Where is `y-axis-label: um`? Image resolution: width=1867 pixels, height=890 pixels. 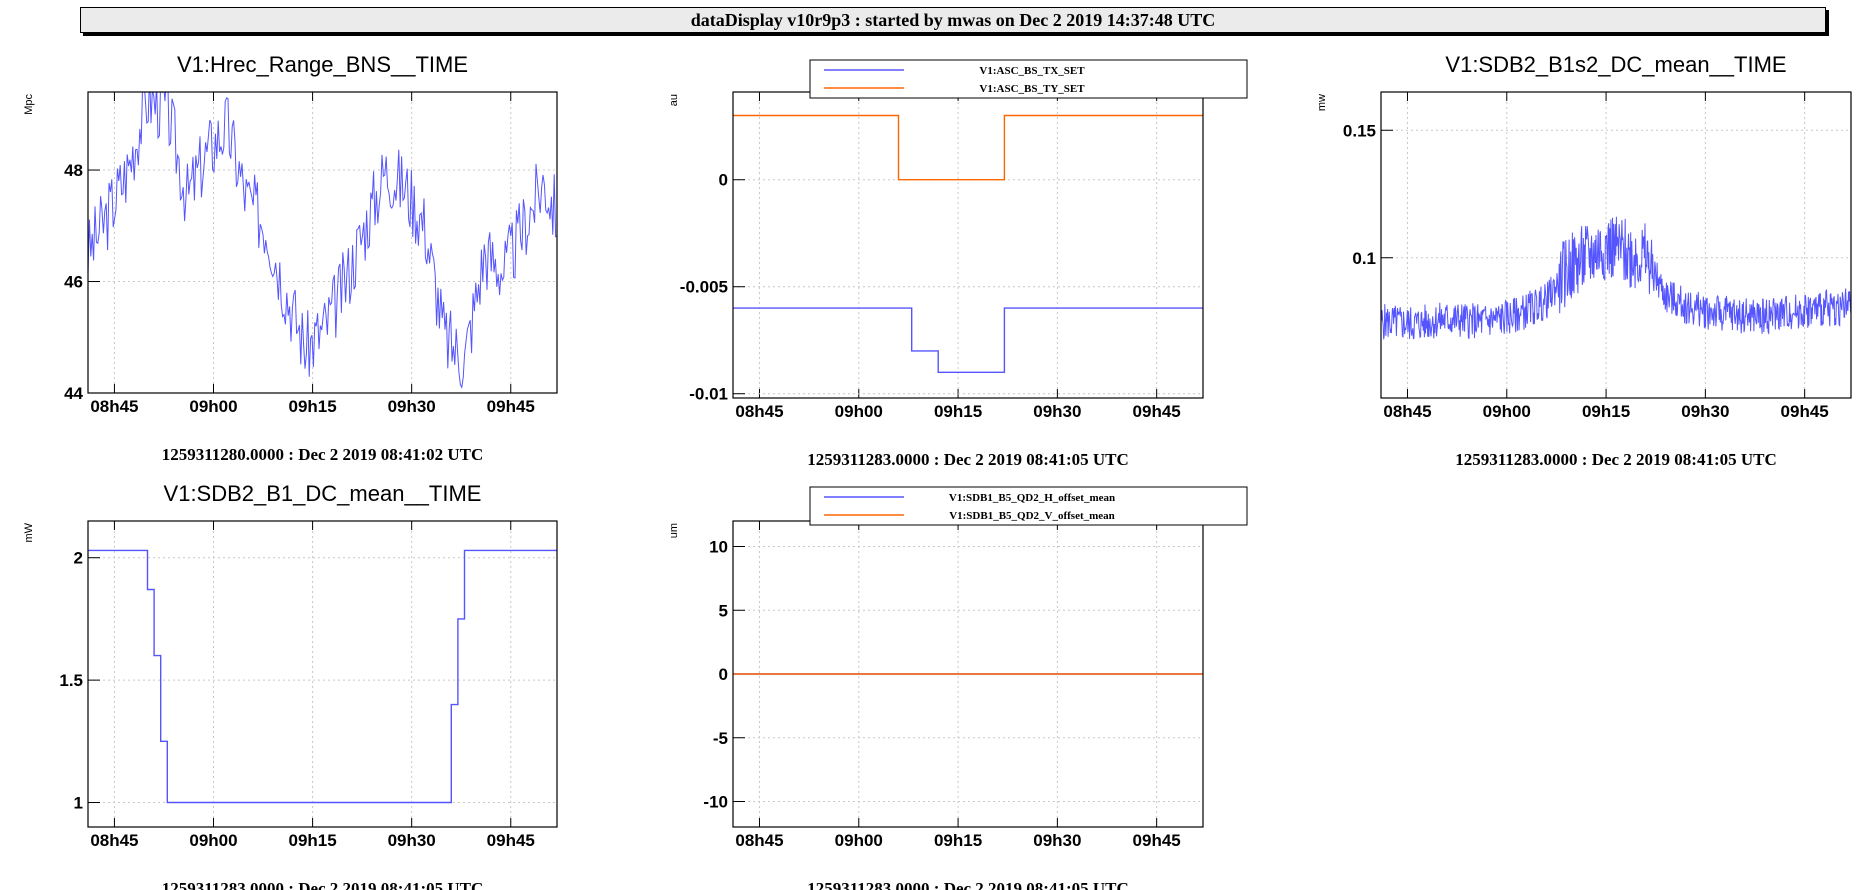
y-axis-label: um is located at coordinates (674, 530).